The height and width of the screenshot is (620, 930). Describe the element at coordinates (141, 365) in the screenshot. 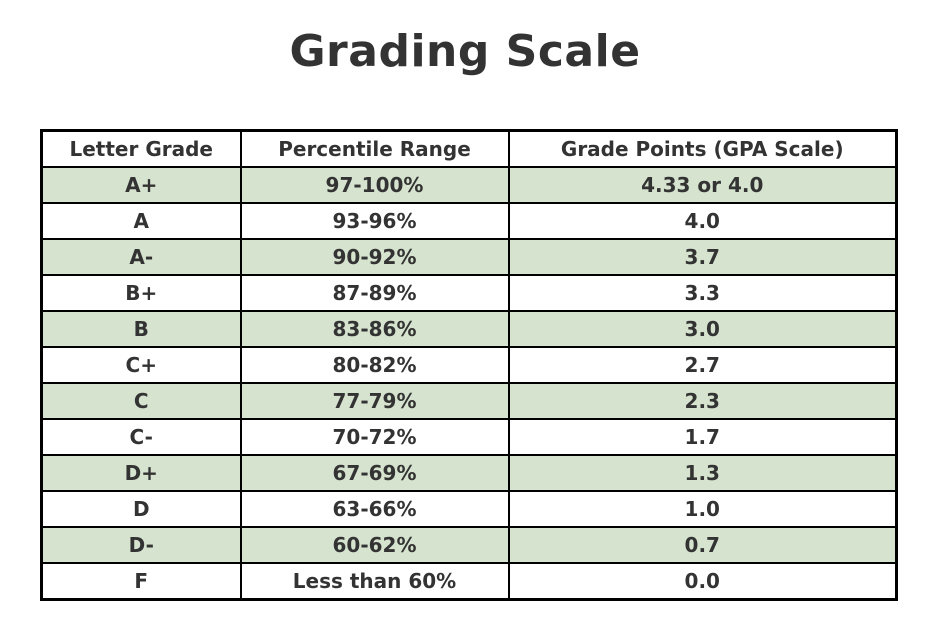

I see `table-cell: C+` at that location.